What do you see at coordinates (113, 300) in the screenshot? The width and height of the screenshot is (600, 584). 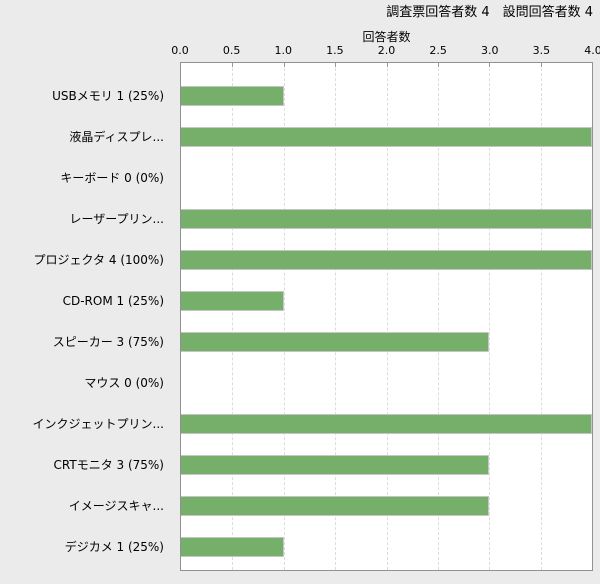 I see `category-label: CD-ROM 1 (25%)` at bounding box center [113, 300].